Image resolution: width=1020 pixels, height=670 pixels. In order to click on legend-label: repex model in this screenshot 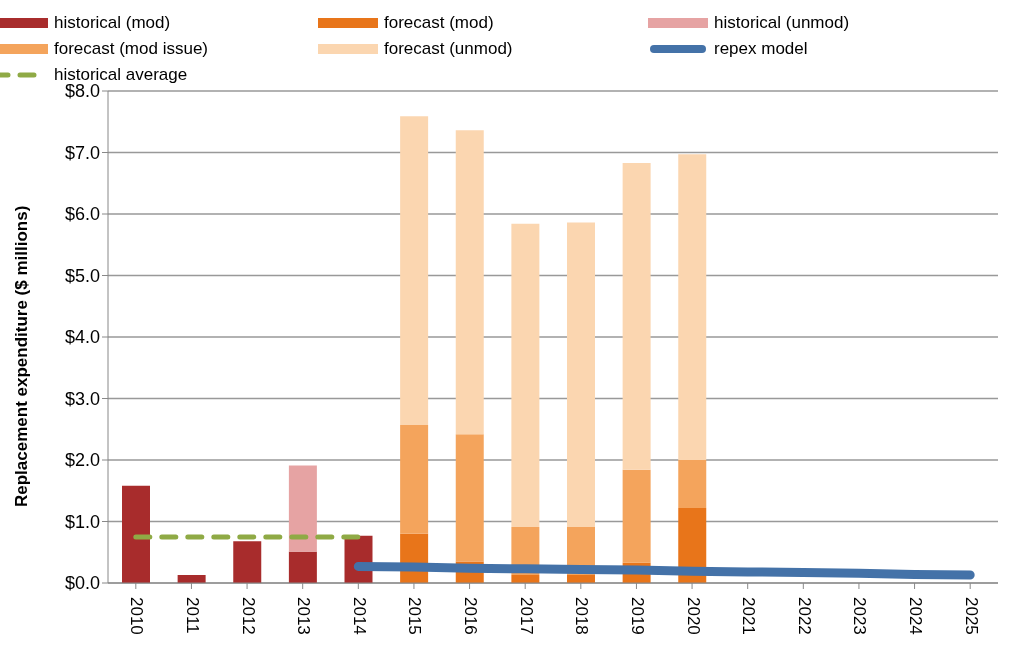, I will do `click(761, 49)`.